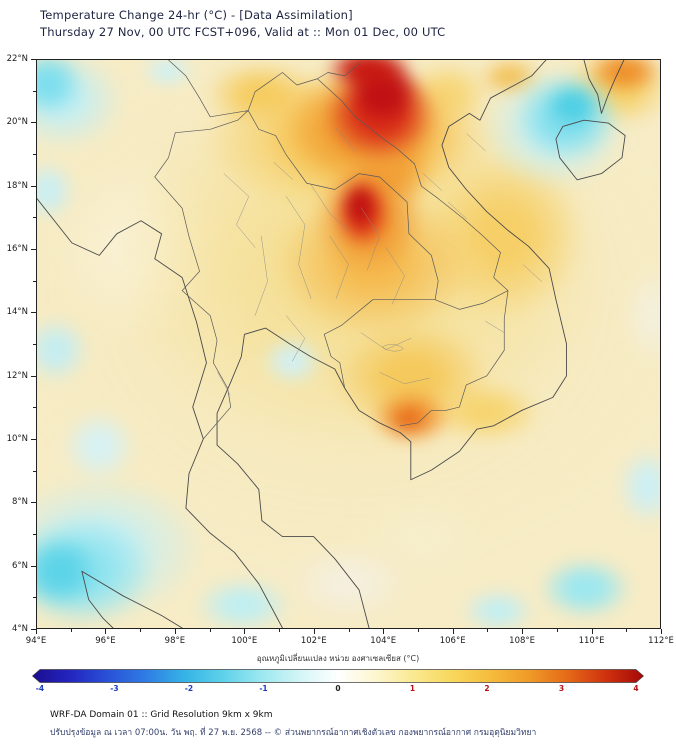 The height and width of the screenshot is (756, 676). Describe the element at coordinates (17, 185) in the screenshot. I see `lat-tick-label: 18°N` at that location.